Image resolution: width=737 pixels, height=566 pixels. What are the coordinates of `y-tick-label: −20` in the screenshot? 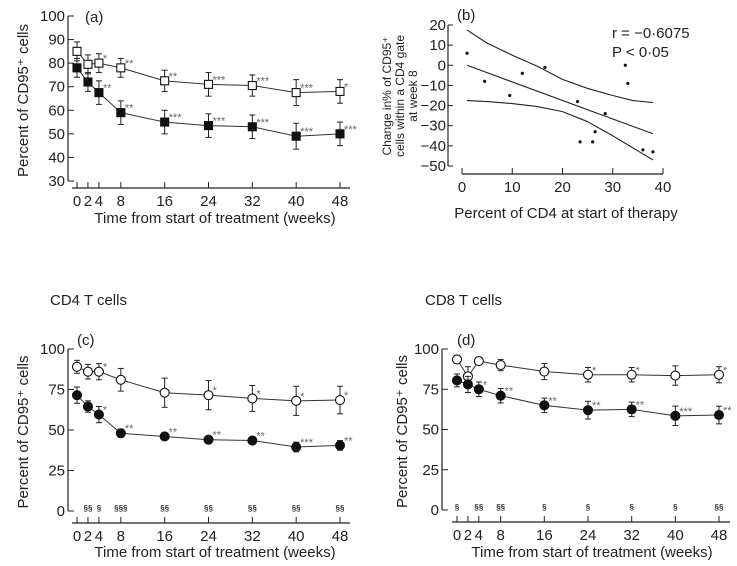 It's located at (433, 106).